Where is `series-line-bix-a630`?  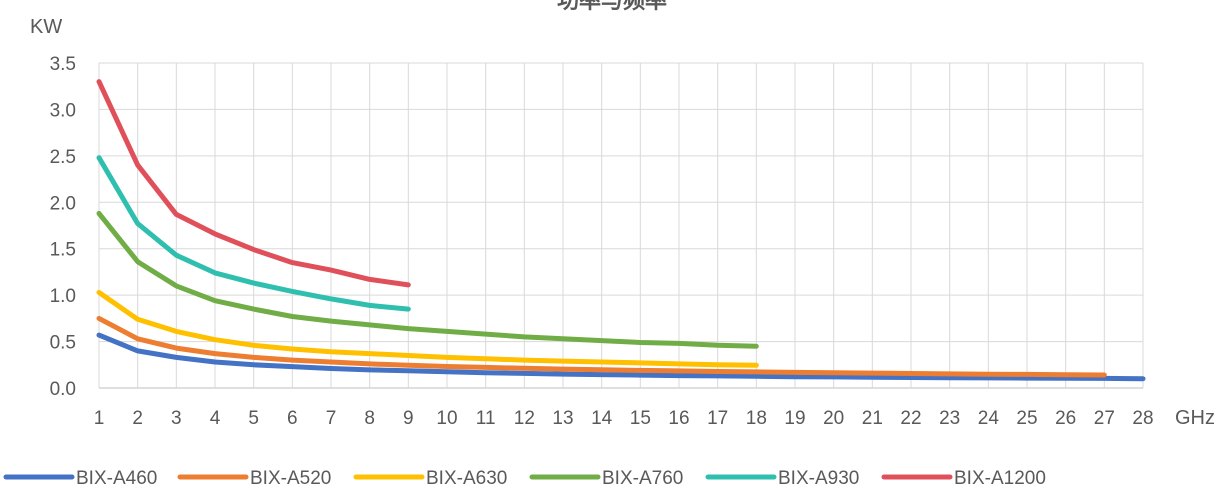 series-line-bix-a630 is located at coordinates (427, 328).